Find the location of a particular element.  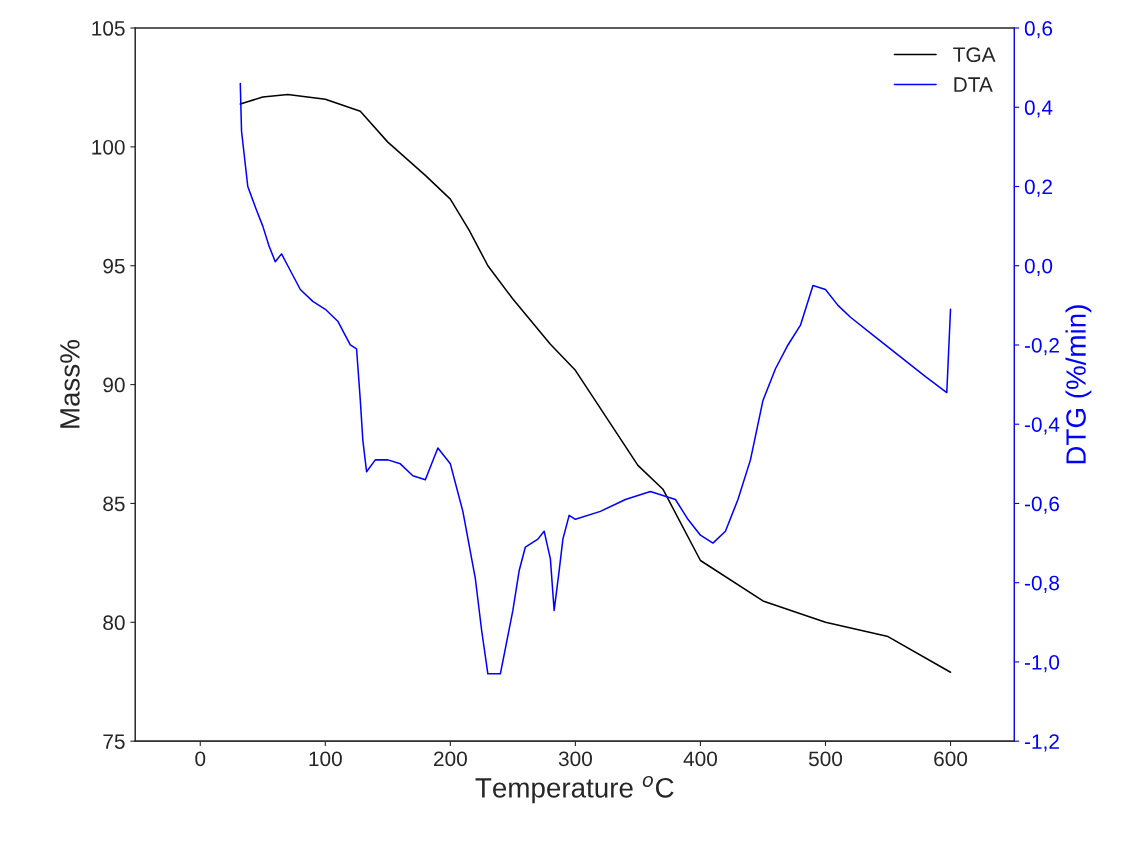

y2-tick-label: 0,4 is located at coordinates (1038, 109).